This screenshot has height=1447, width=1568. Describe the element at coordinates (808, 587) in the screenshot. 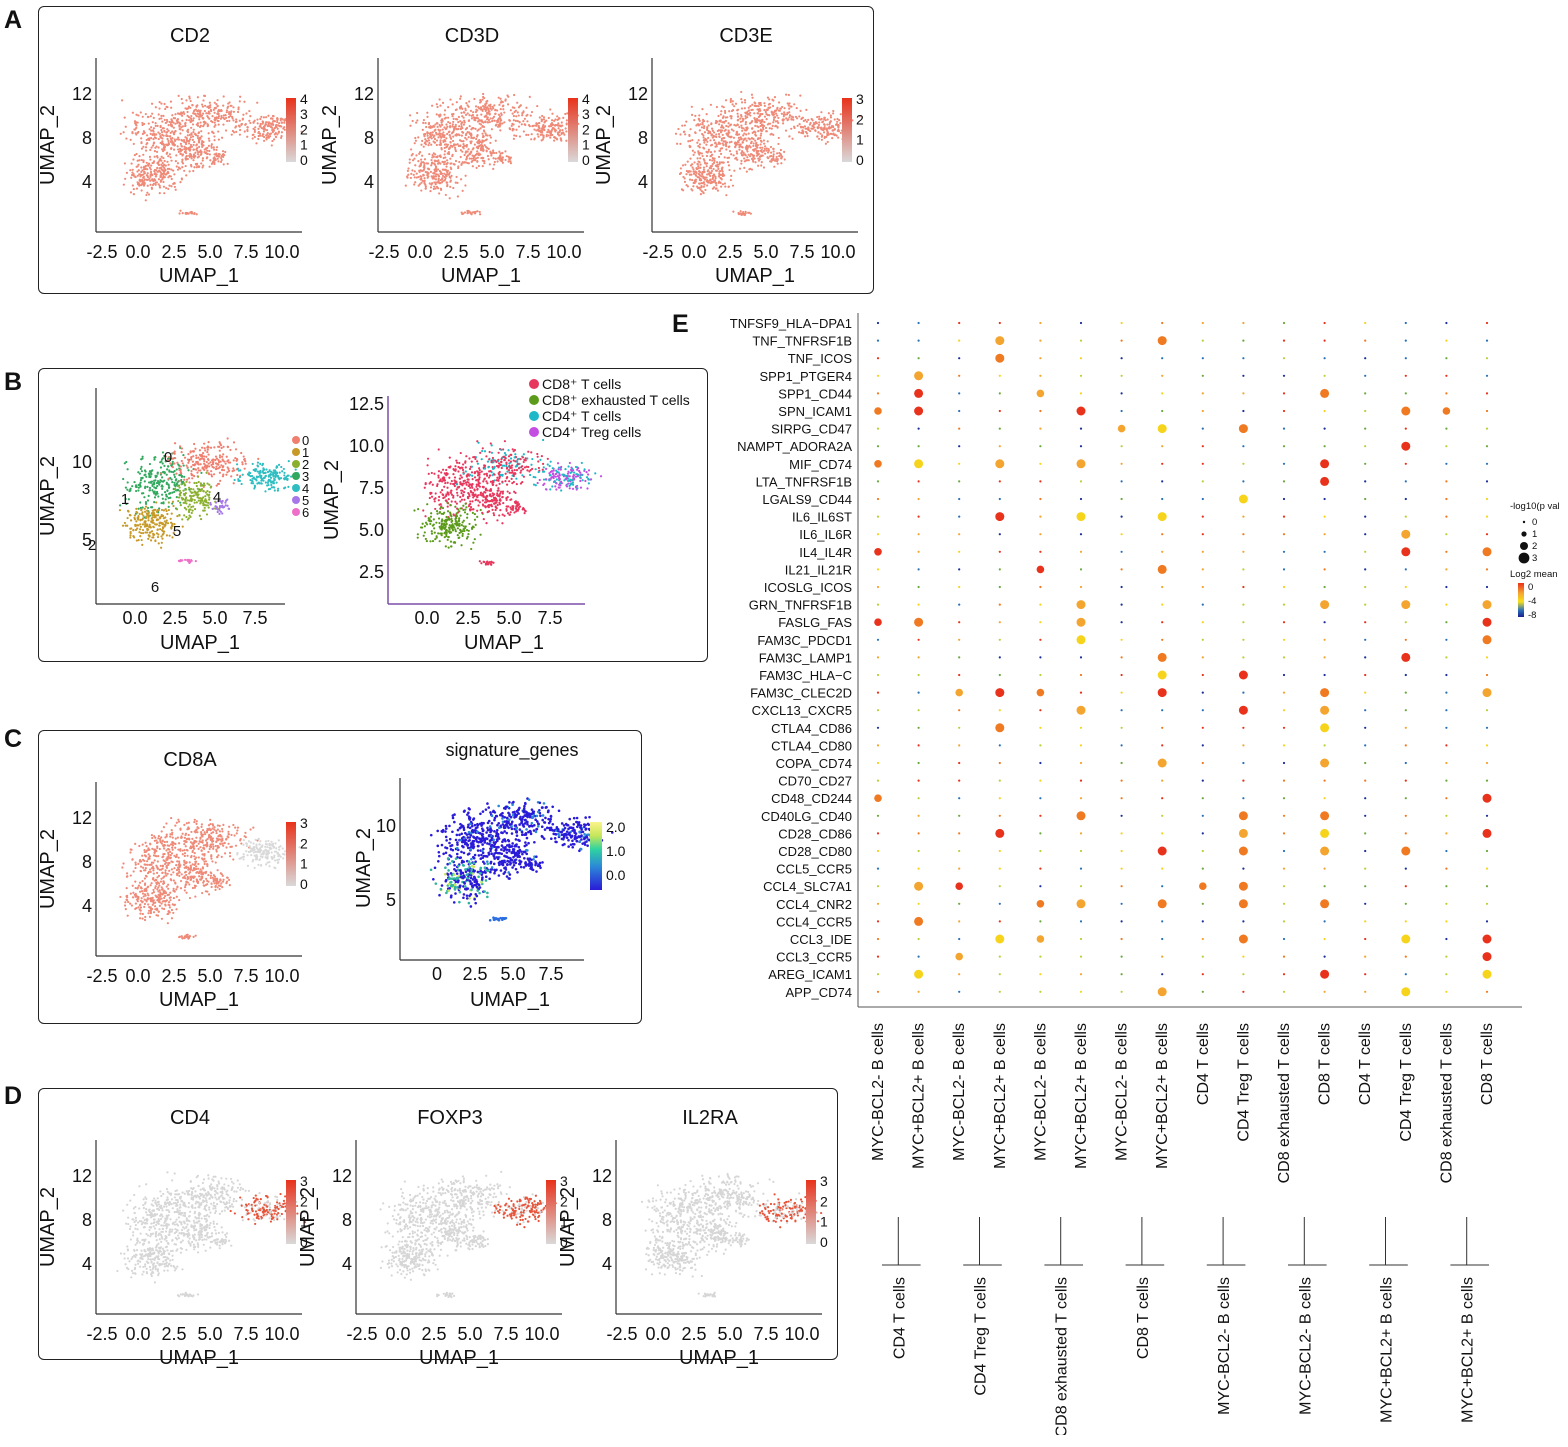

I see `pair-label: ICOSLG_ICOS` at that location.